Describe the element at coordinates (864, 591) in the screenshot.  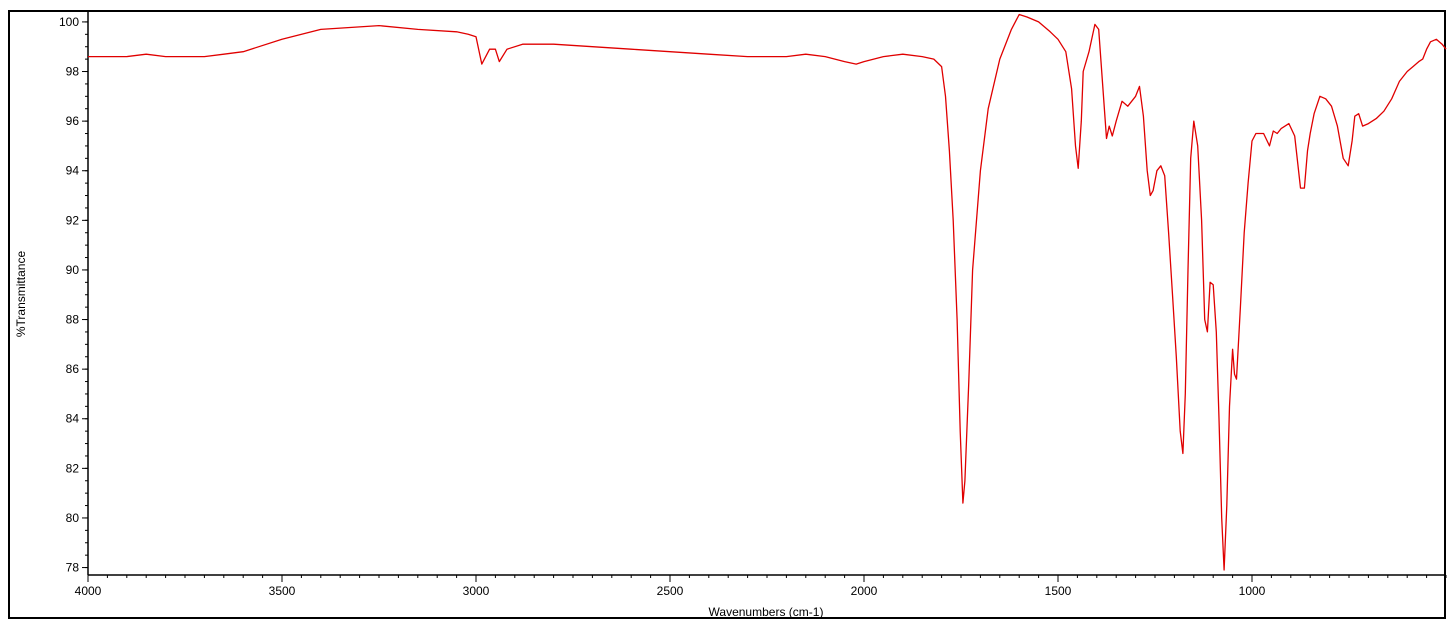
I see `x-tick-label: 2000` at that location.